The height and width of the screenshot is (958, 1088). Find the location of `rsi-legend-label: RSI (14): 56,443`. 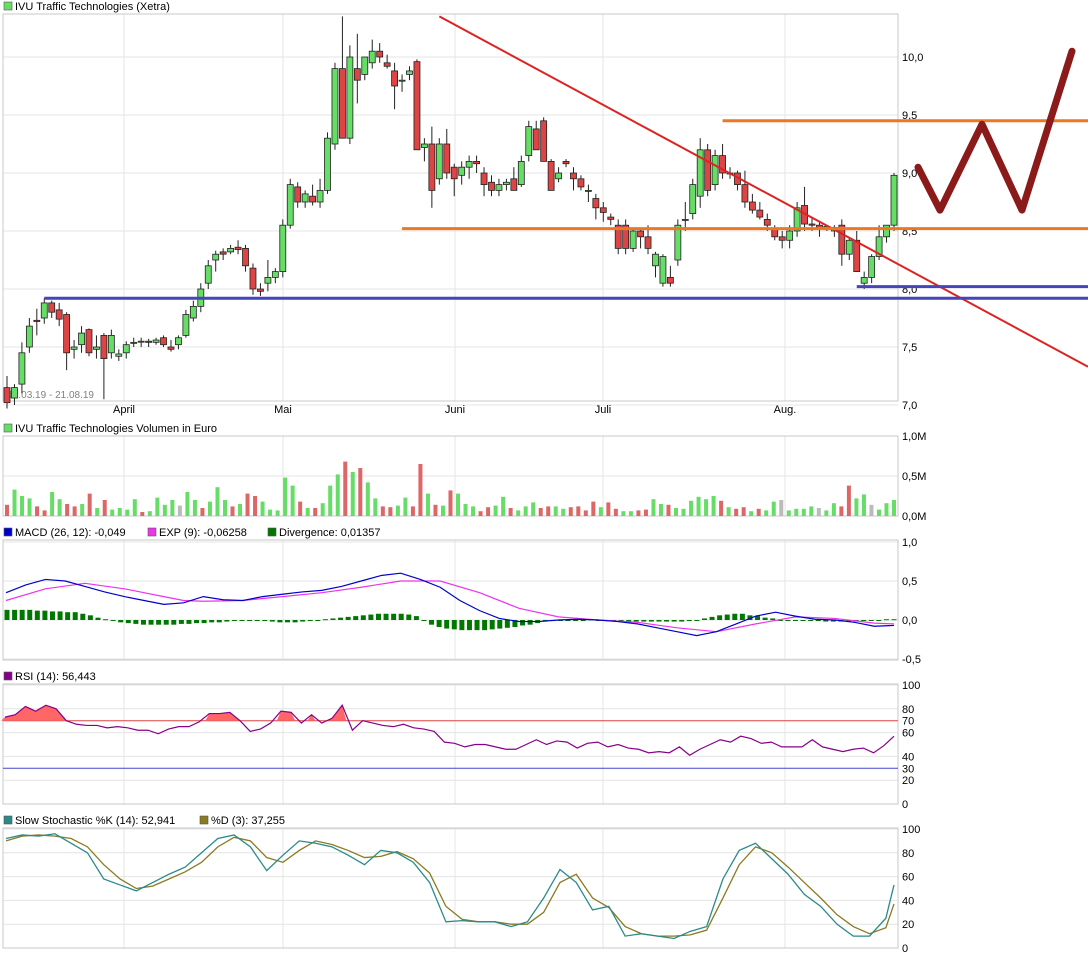

rsi-legend-label: RSI (14): 56,443 is located at coordinates (55, 677).